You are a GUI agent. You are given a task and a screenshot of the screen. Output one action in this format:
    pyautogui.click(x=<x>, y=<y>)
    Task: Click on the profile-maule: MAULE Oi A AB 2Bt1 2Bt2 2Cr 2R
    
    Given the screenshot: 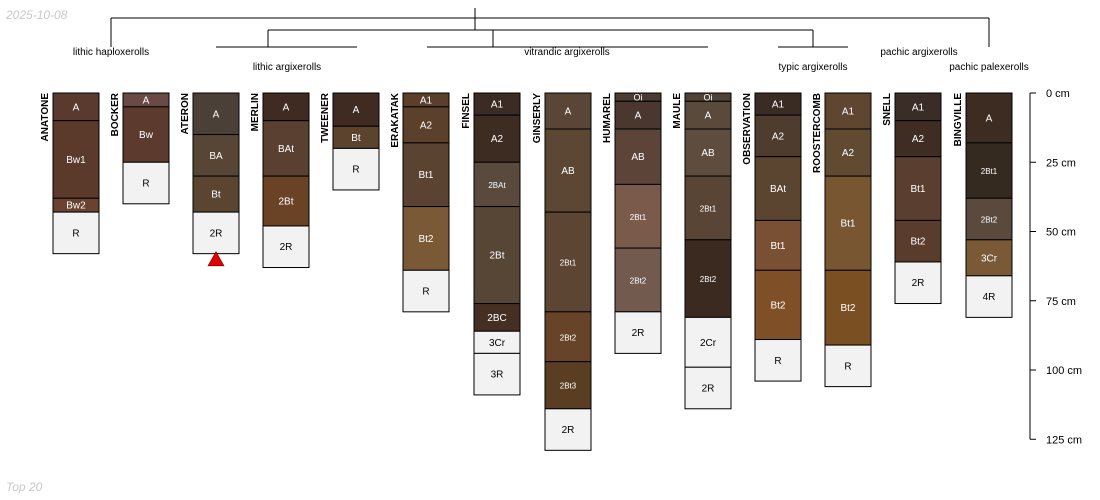 What is the action you would take?
    pyautogui.click(x=702, y=251)
    